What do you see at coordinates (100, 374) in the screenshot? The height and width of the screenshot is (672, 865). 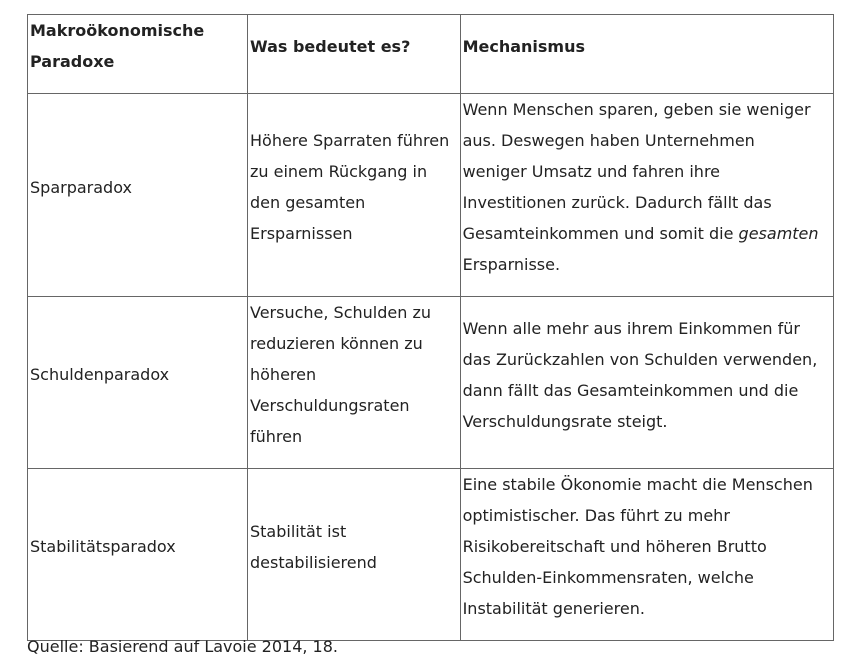 I see `cell-text: Schuldenparadox` at bounding box center [100, 374].